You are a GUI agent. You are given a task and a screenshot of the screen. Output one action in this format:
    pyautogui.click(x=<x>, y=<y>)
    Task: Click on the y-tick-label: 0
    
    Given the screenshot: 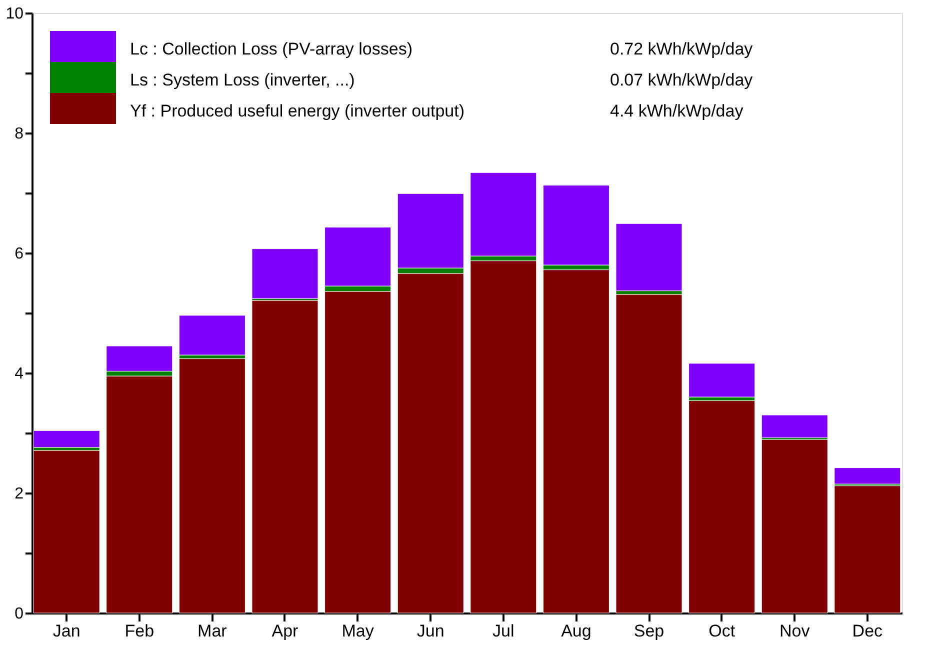 What is the action you would take?
    pyautogui.click(x=19, y=614)
    